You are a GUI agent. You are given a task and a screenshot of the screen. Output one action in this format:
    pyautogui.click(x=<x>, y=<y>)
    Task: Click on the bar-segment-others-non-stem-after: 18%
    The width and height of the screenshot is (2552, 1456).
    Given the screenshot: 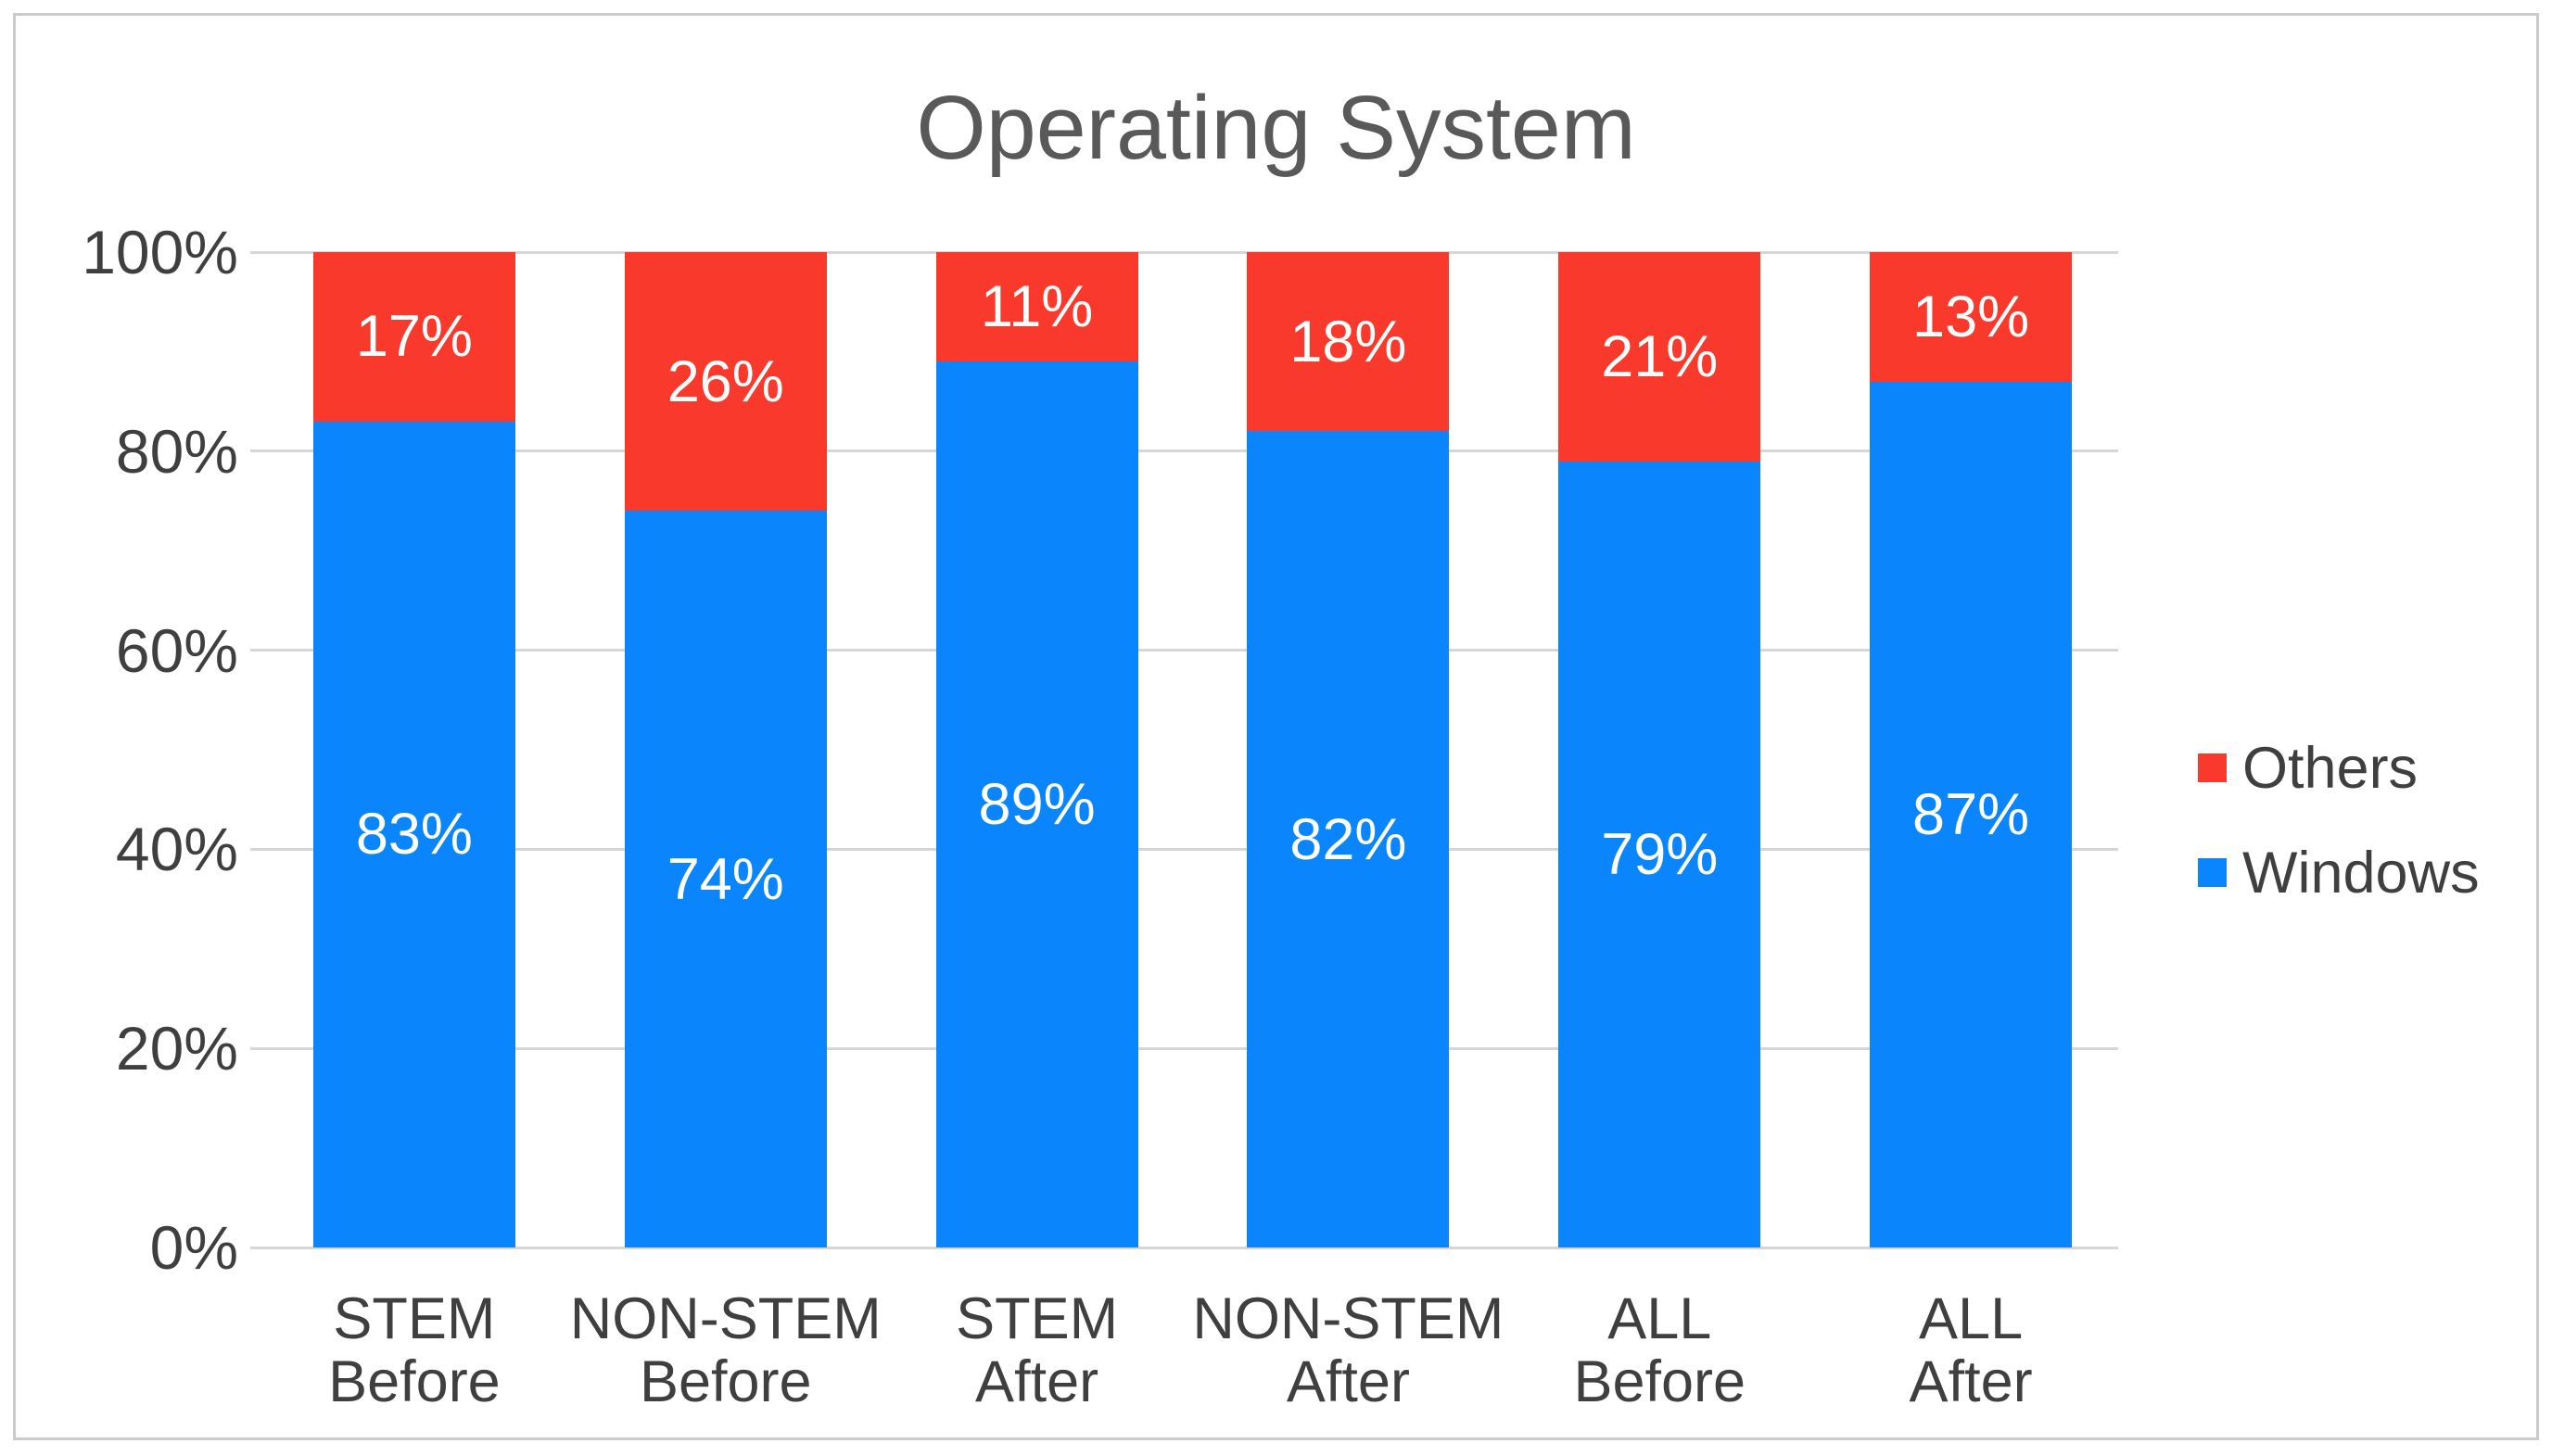 What is the action you would take?
    pyautogui.click(x=1348, y=342)
    